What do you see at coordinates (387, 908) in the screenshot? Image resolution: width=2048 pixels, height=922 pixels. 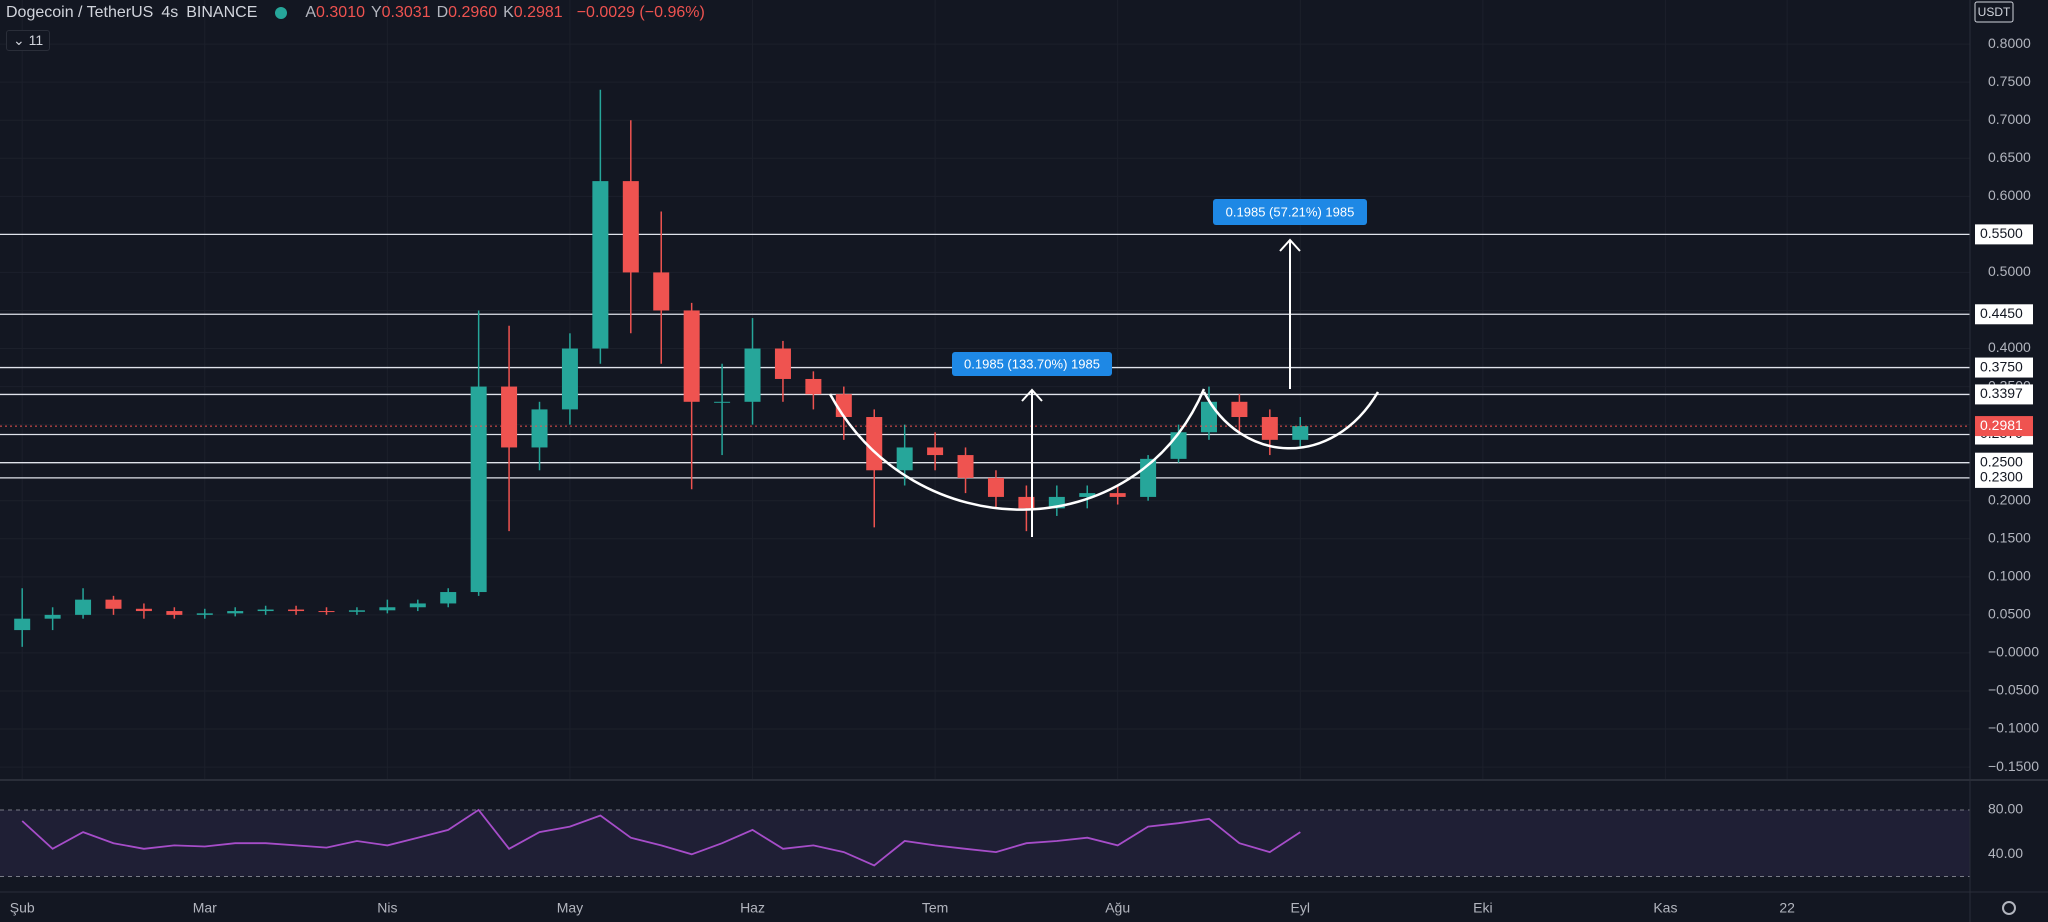 I see `x-tick-label: Nis` at bounding box center [387, 908].